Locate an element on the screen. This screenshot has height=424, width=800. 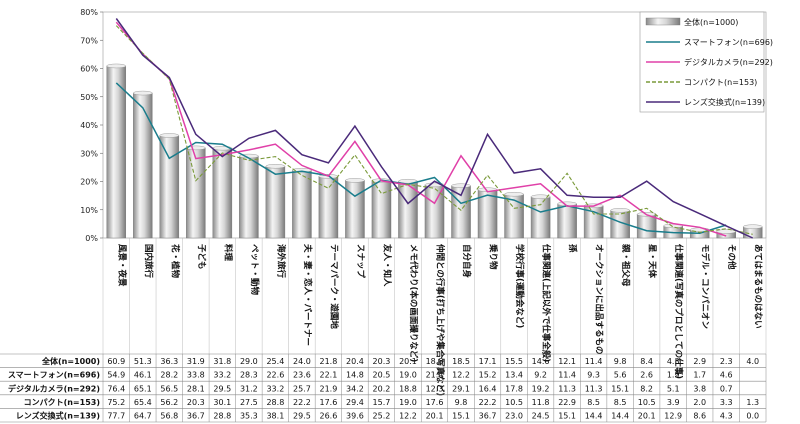
y-tick-label: 80% is located at coordinates (89, 12).